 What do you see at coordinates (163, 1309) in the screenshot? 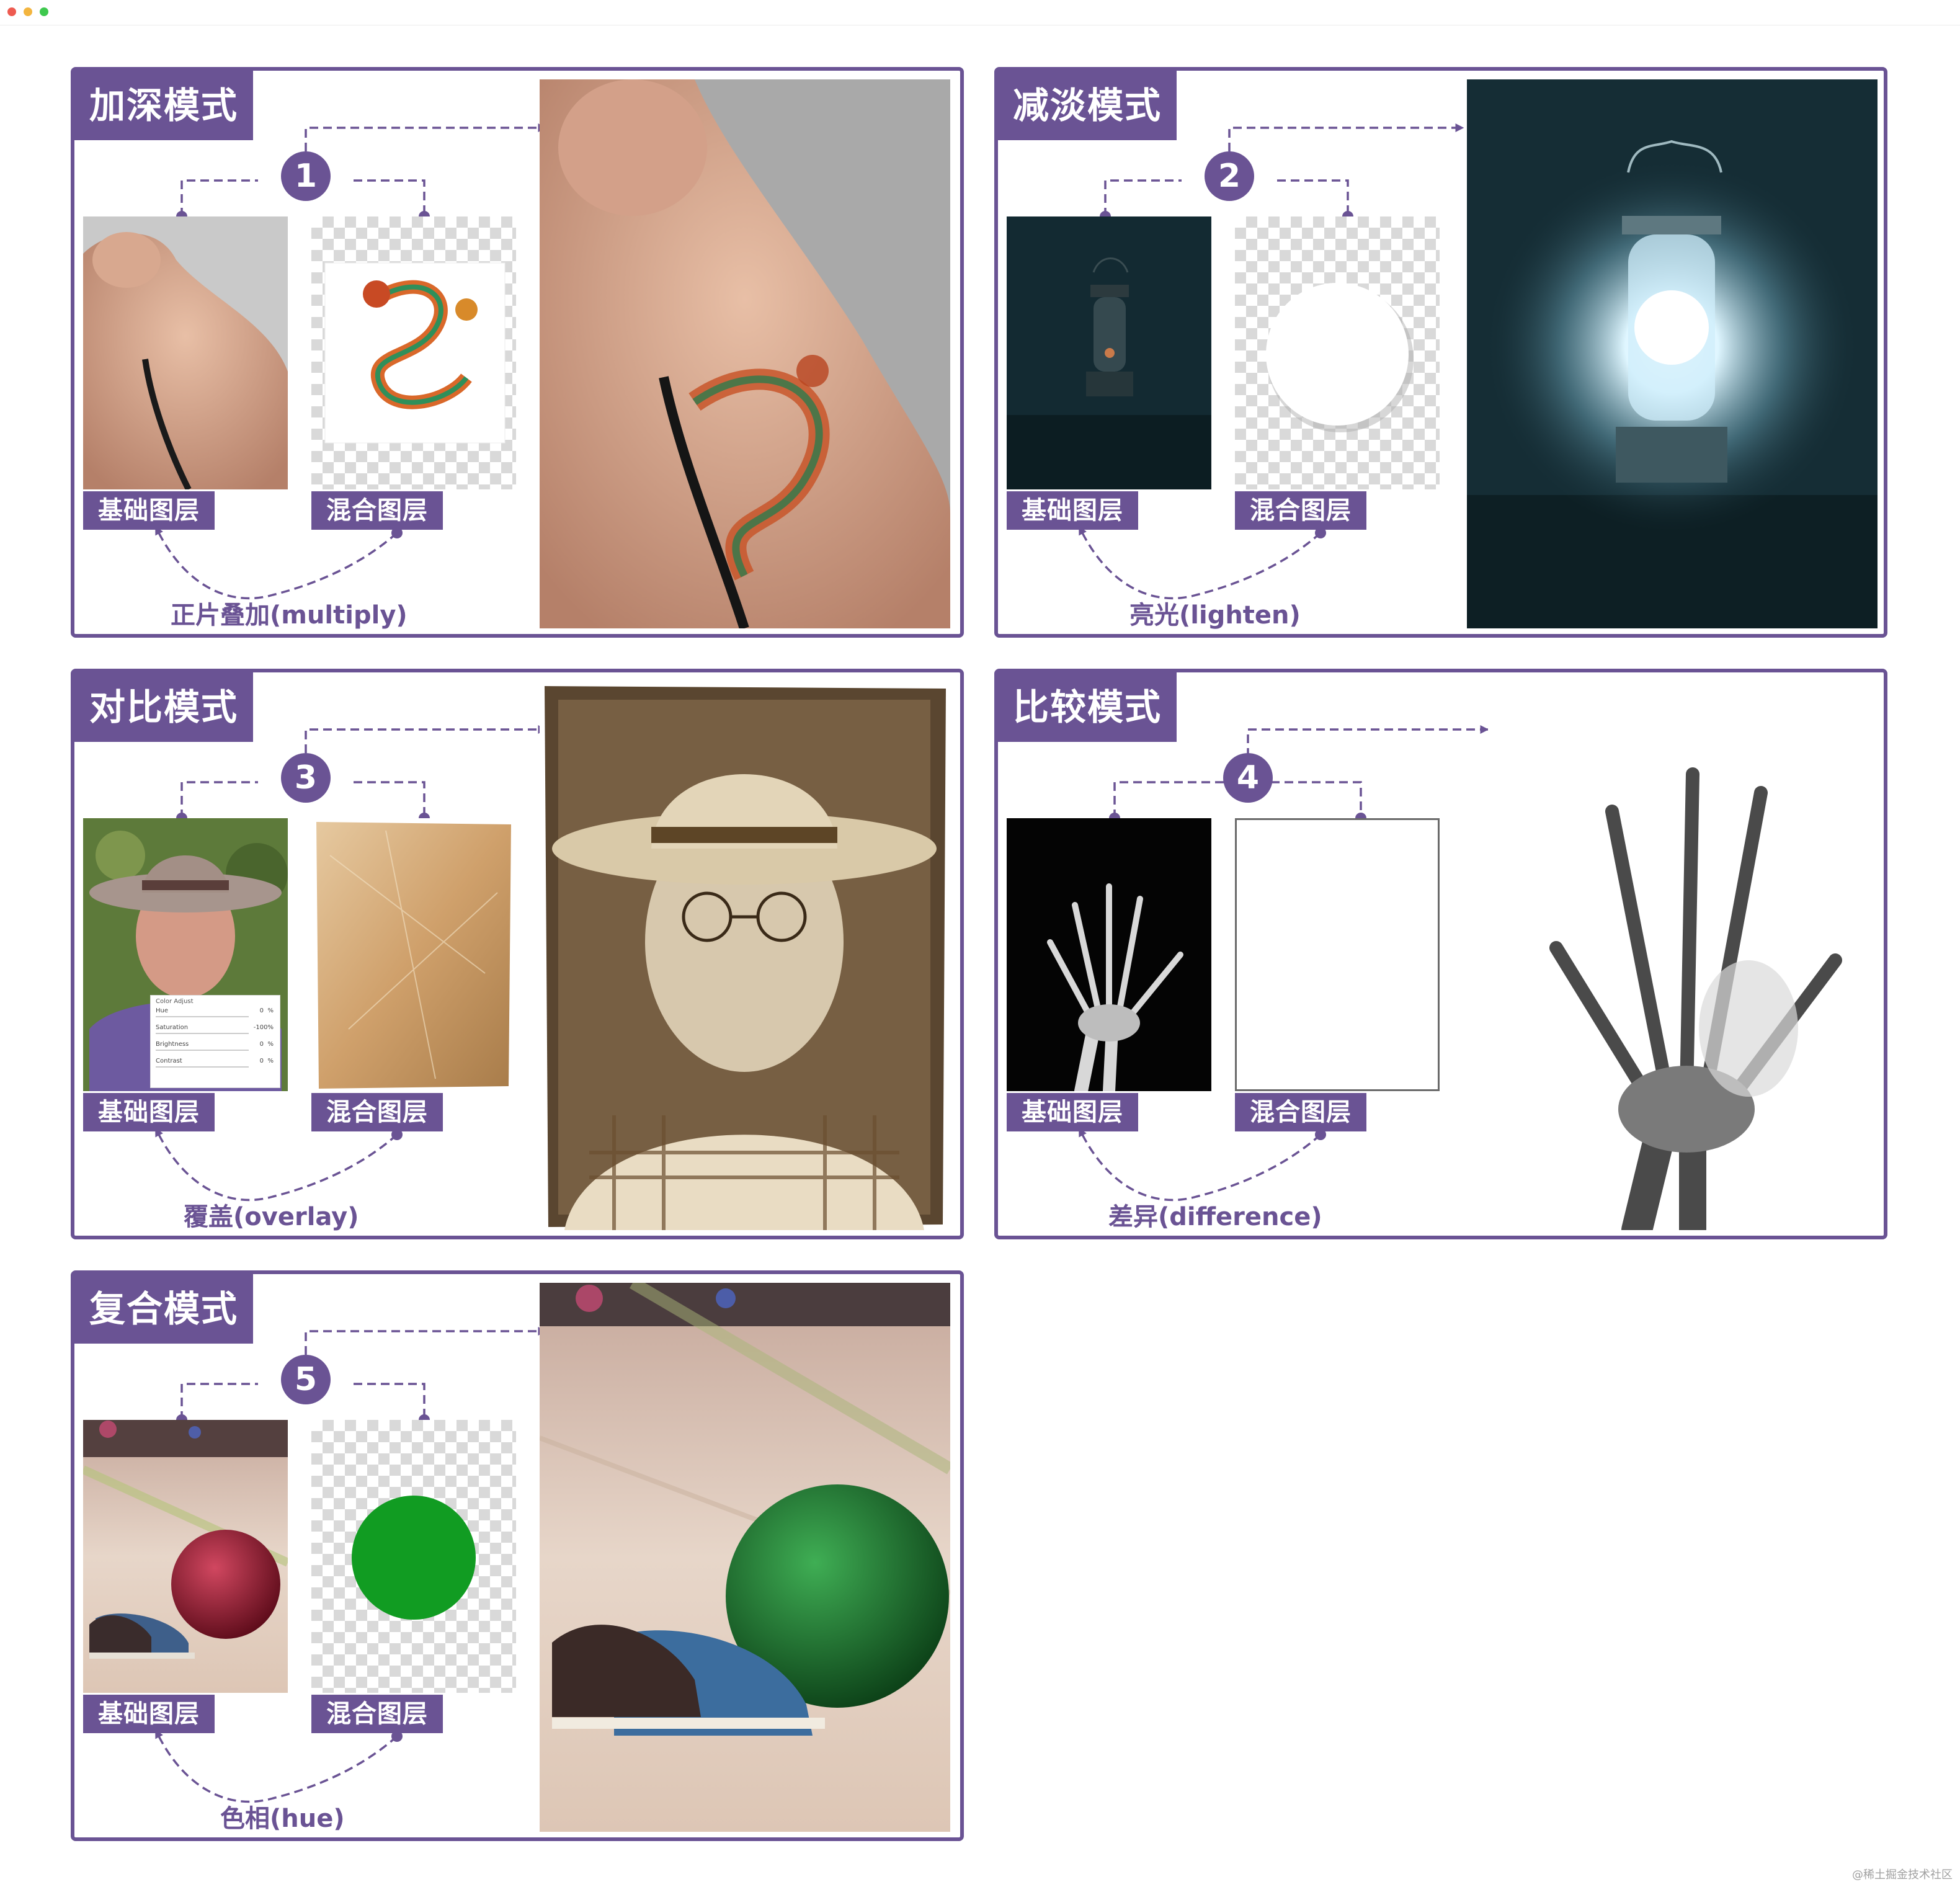
I see `panel-title: 复合模式` at bounding box center [163, 1309].